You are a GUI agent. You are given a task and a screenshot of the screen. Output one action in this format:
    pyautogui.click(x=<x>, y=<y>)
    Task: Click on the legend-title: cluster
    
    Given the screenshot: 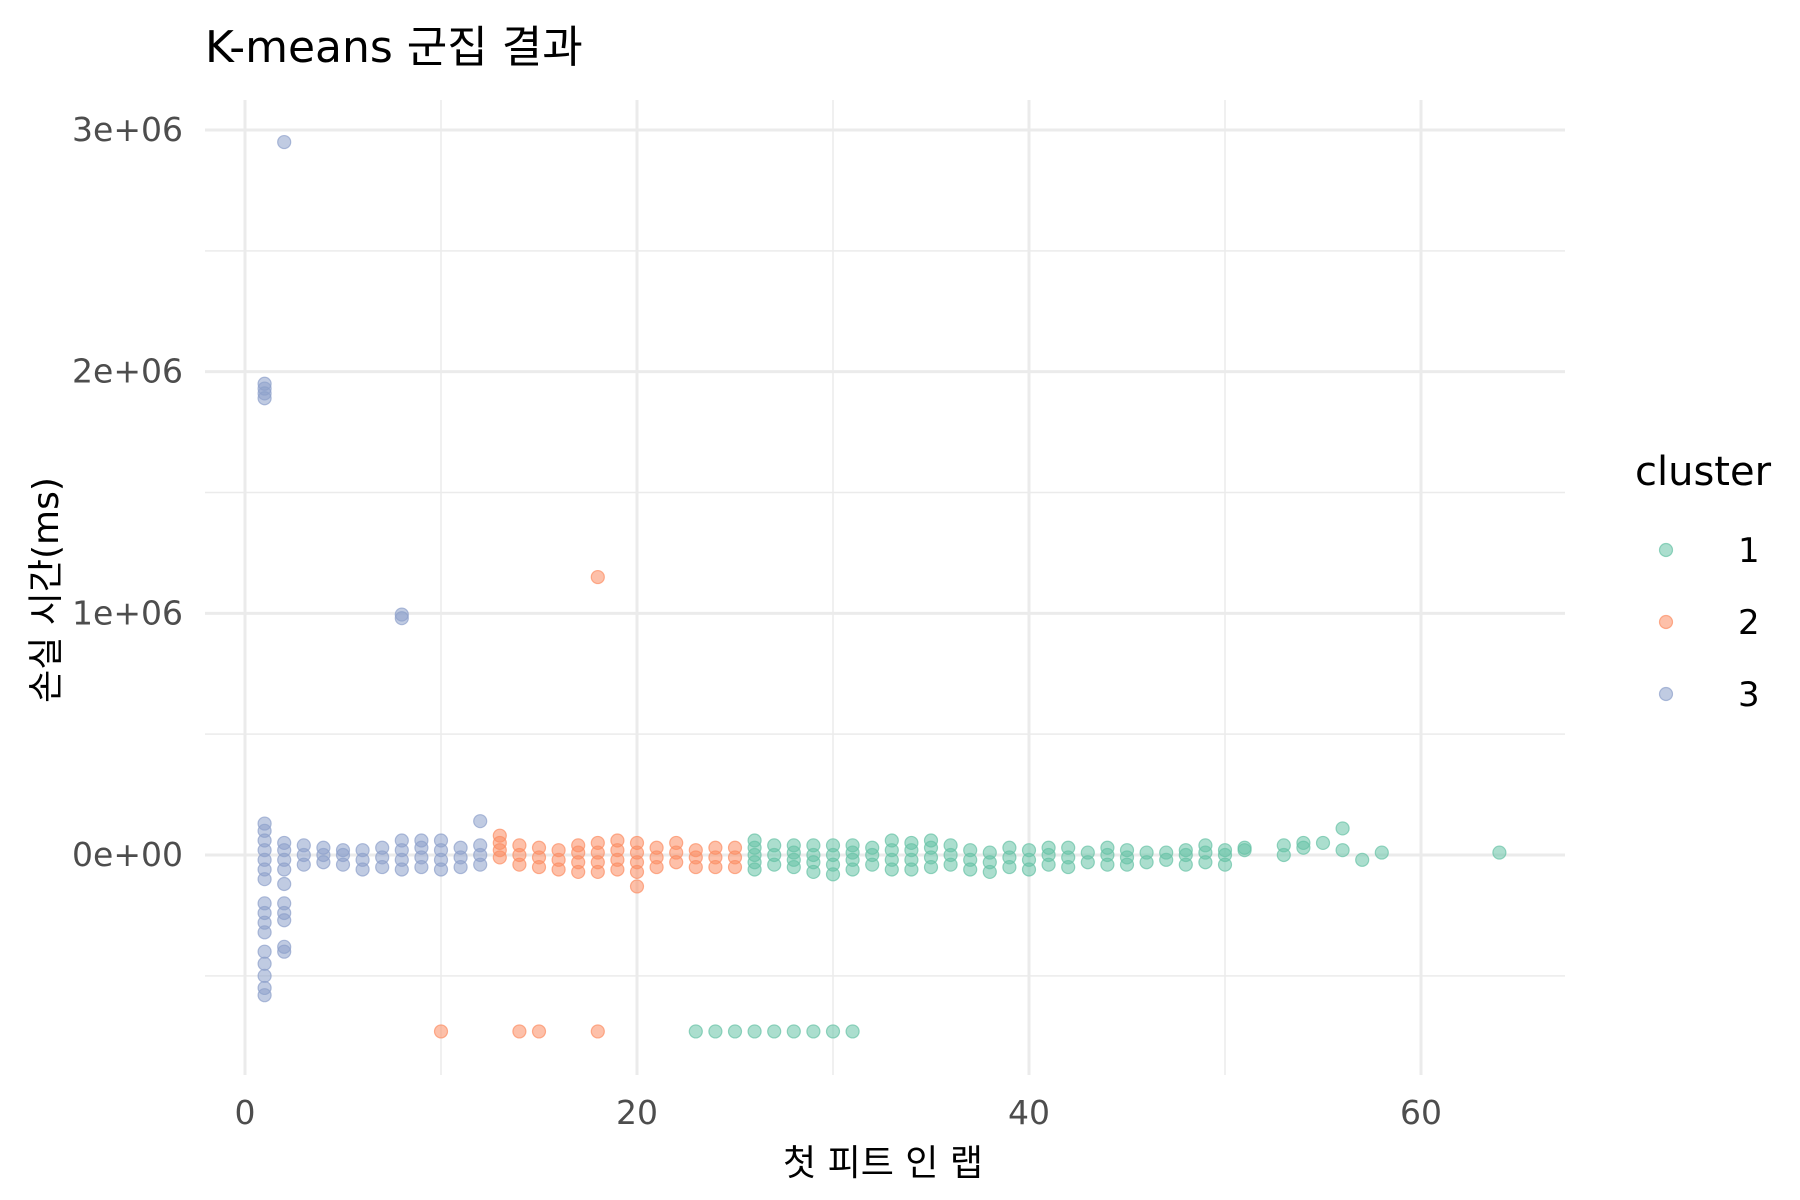 What is the action you would take?
    pyautogui.click(x=1703, y=472)
    